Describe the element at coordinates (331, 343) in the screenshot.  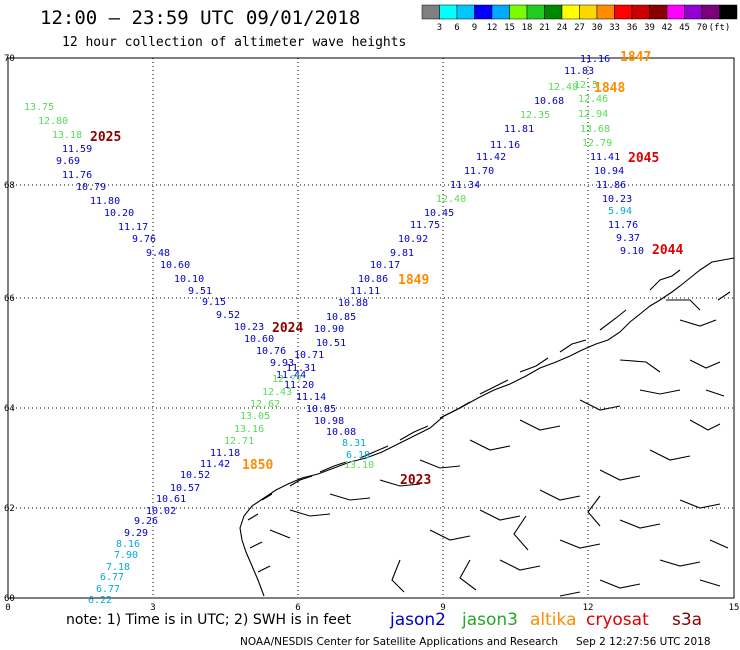
I see `wave-height-value: 10.51` at that location.